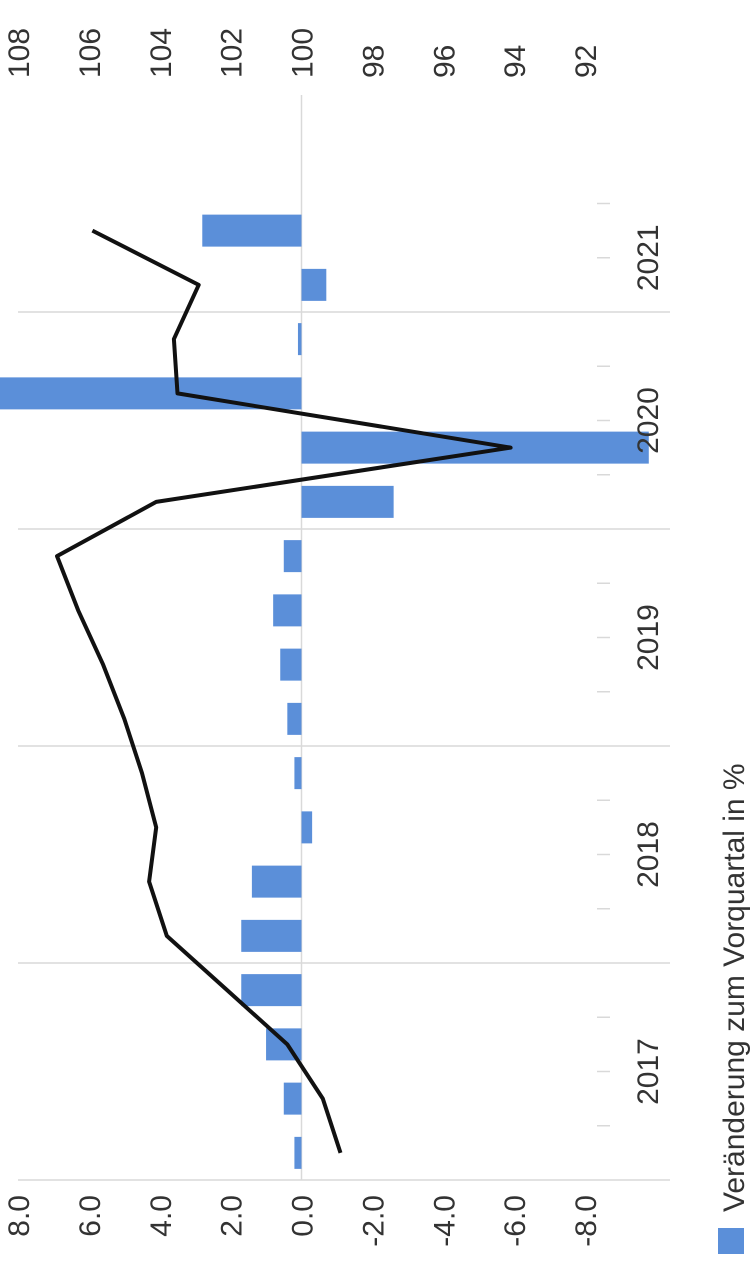 The height and width of the screenshot is (1288, 755). I want to click on primary-tick-label: 4.0, so click(161, 1216).